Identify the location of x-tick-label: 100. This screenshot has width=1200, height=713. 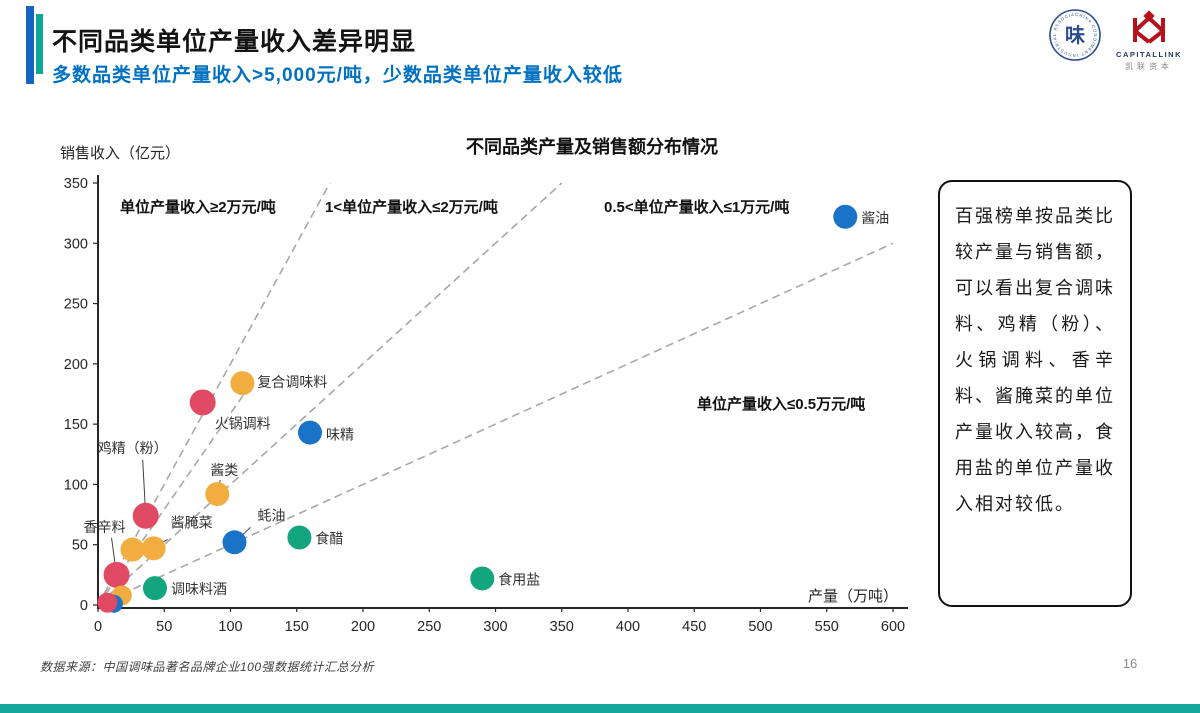
(230, 627).